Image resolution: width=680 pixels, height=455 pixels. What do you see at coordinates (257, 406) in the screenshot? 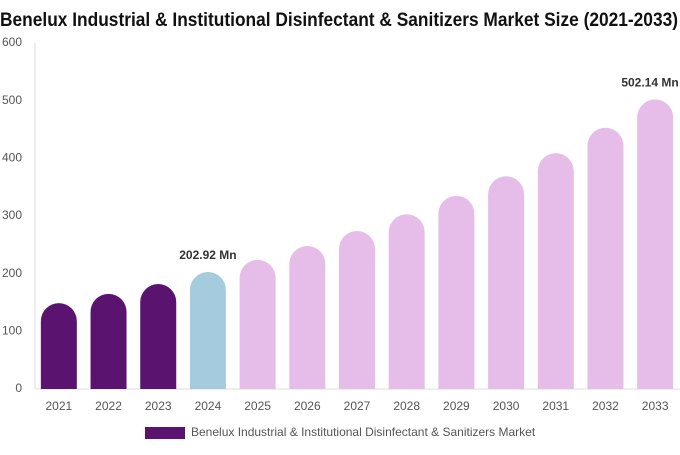
I see `x-tick-label: 2025` at bounding box center [257, 406].